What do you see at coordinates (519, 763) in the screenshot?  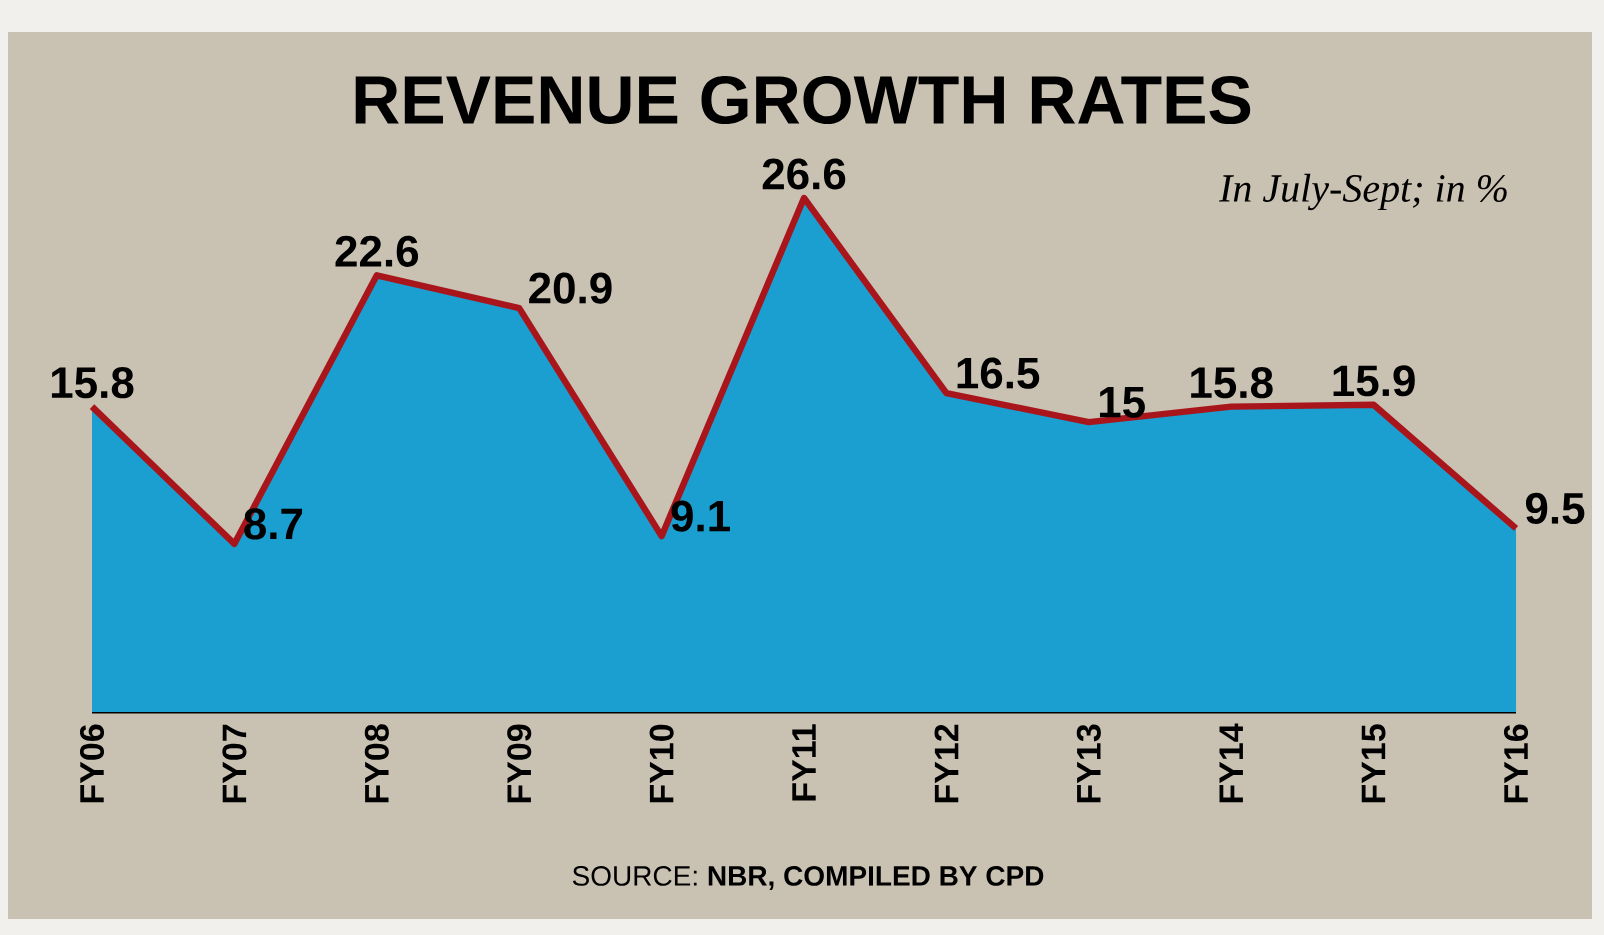 I see `x-tick-label: FY09` at bounding box center [519, 763].